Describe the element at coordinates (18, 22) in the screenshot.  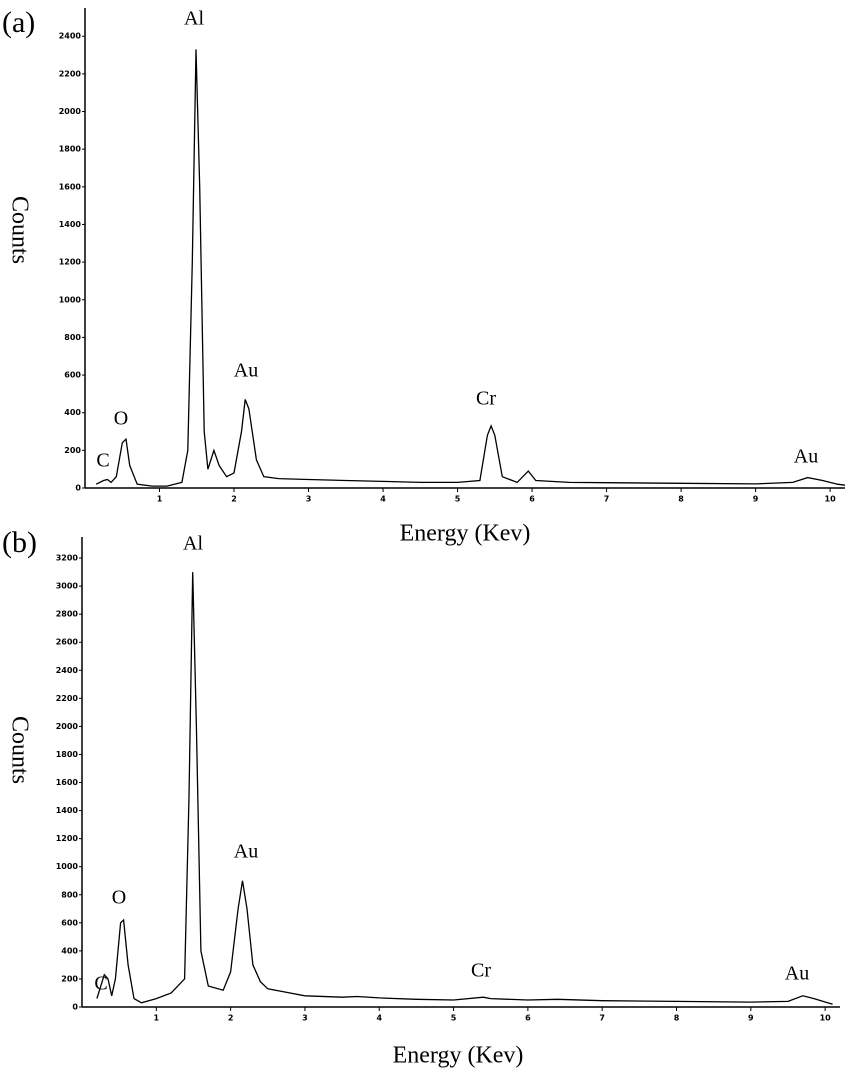
I see `panel-label: (a)` at that location.